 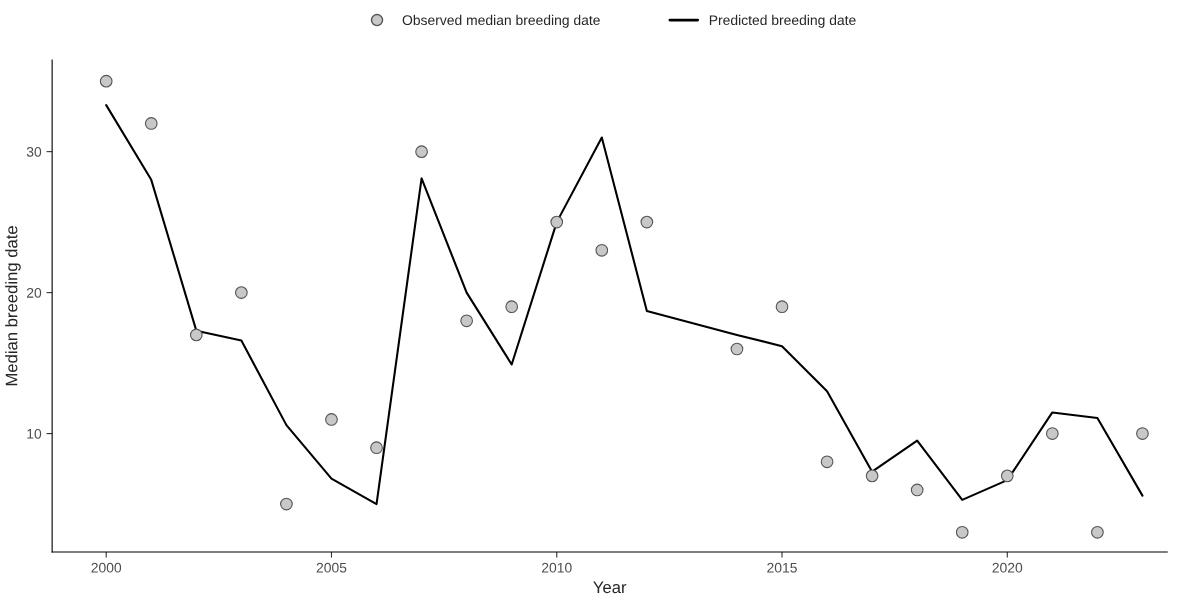 I want to click on y-tick-label: 20, so click(x=34, y=292).